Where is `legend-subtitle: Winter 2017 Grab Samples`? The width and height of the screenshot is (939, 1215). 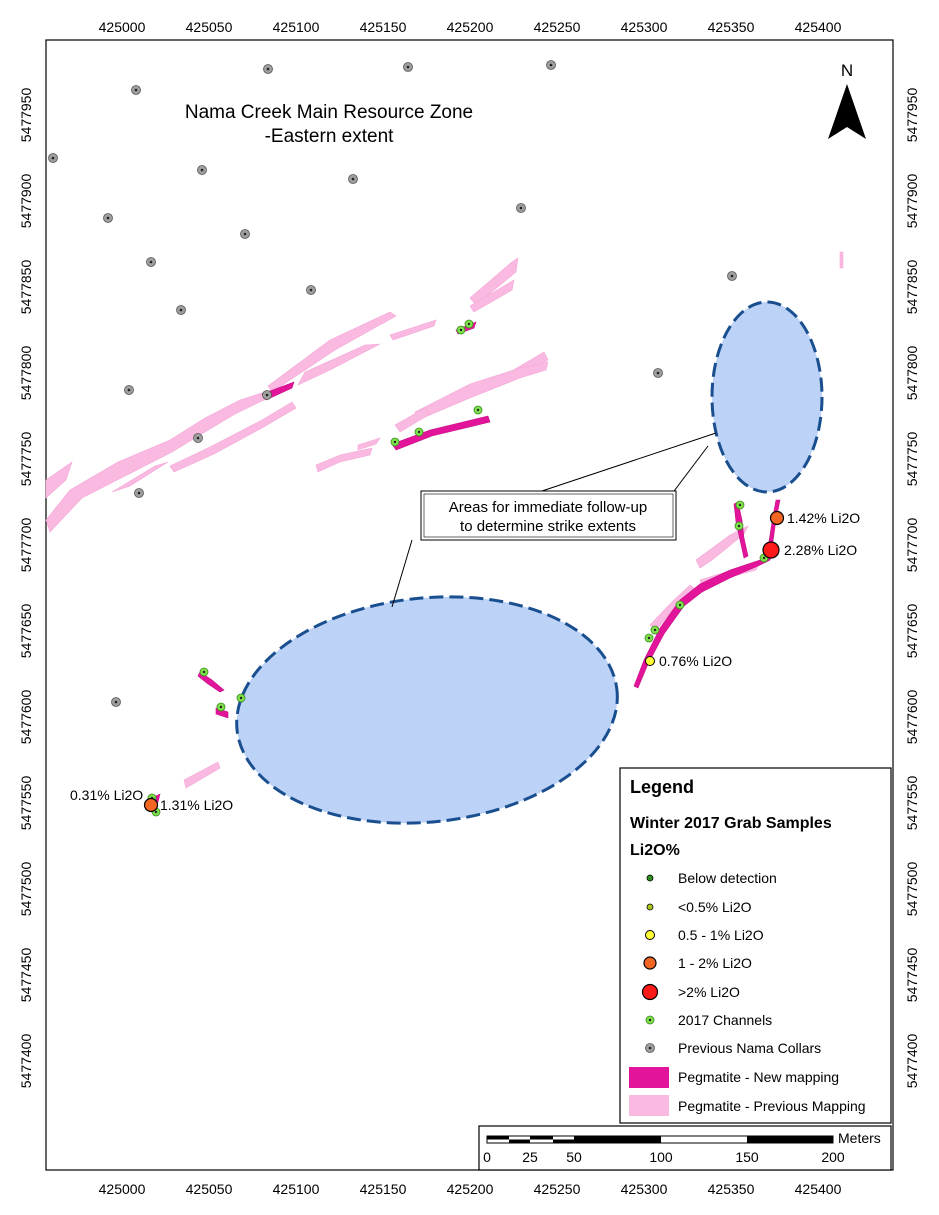 legend-subtitle: Winter 2017 Grab Samples is located at coordinates (731, 823).